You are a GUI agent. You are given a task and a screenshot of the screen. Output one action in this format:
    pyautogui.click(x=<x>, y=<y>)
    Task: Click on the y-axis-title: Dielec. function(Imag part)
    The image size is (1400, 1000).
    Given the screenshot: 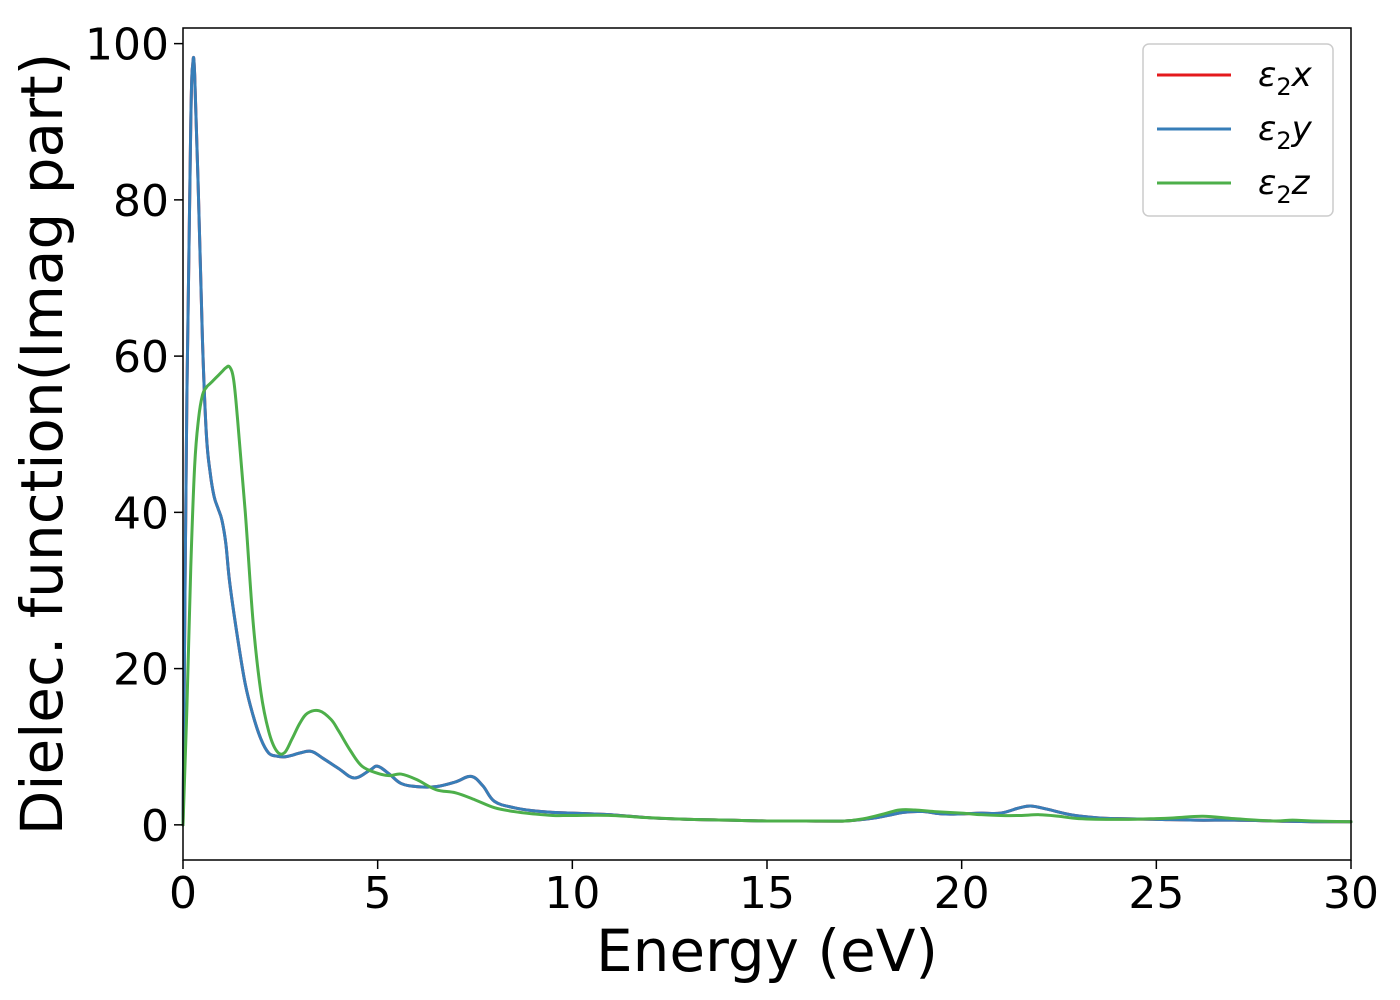 What is the action you would take?
    pyautogui.click(x=42, y=444)
    